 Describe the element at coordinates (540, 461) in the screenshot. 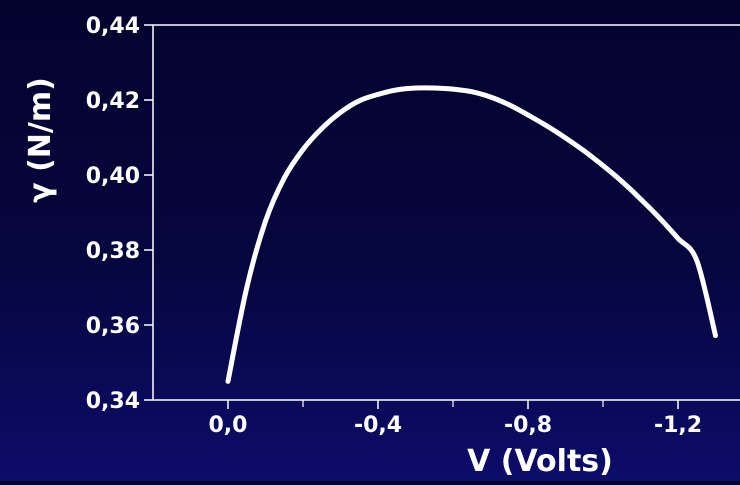

I see `x-axis-title: V (Volts)` at that location.